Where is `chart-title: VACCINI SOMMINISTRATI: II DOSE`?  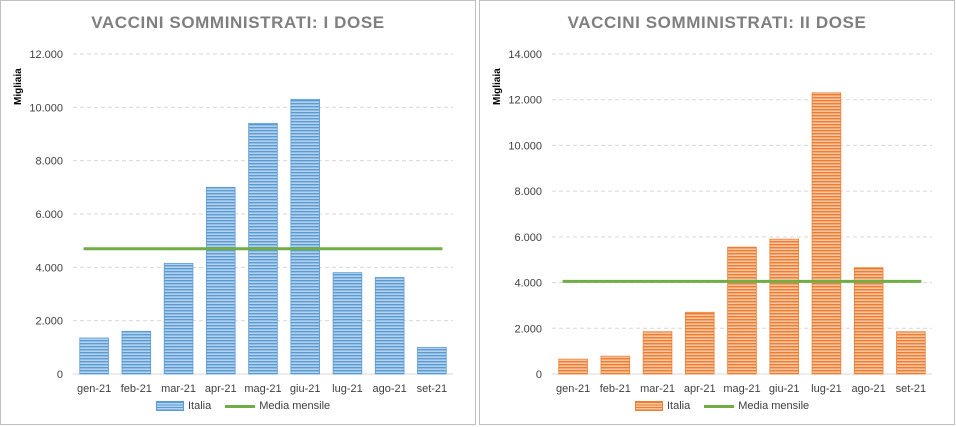
chart-title: VACCINI SOMMINISTRATI: II DOSE is located at coordinates (717, 22).